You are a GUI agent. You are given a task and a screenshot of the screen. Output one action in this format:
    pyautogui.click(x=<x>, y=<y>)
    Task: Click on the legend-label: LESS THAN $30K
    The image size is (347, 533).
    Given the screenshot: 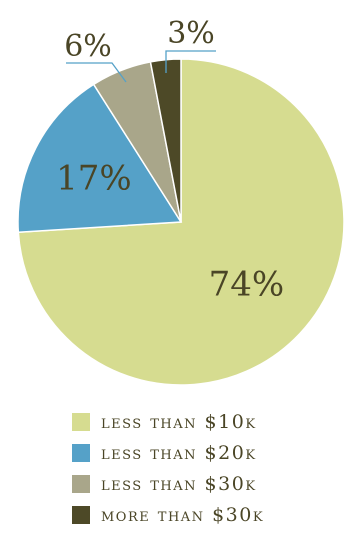 What is the action you would take?
    pyautogui.click(x=179, y=483)
    